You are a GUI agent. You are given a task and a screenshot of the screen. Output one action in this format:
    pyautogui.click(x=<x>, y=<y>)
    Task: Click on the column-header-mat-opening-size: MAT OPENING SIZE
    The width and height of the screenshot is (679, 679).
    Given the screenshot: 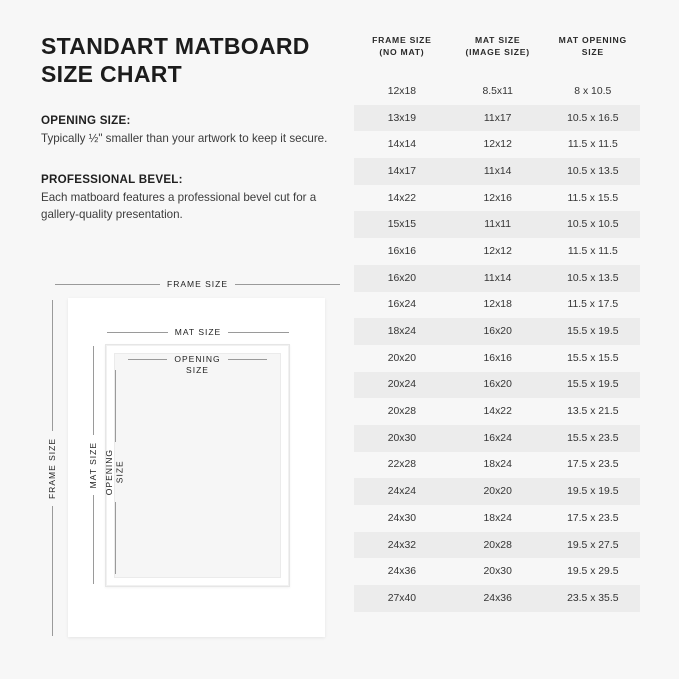 What is the action you would take?
    pyautogui.click(x=593, y=56)
    